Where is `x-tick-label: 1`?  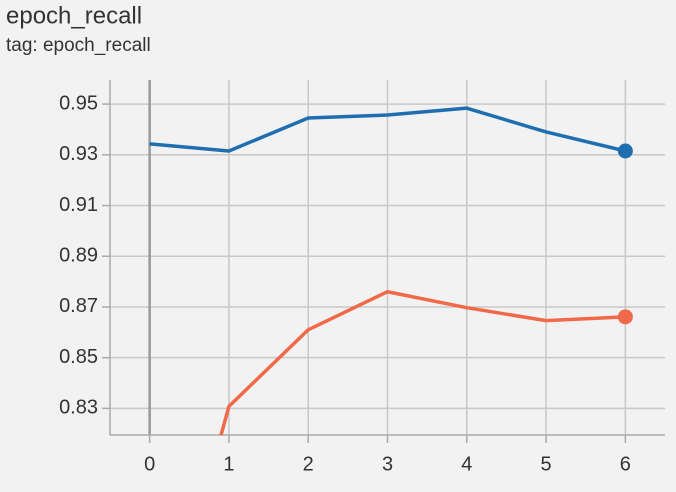
x-tick-label: 1 is located at coordinates (228, 464).